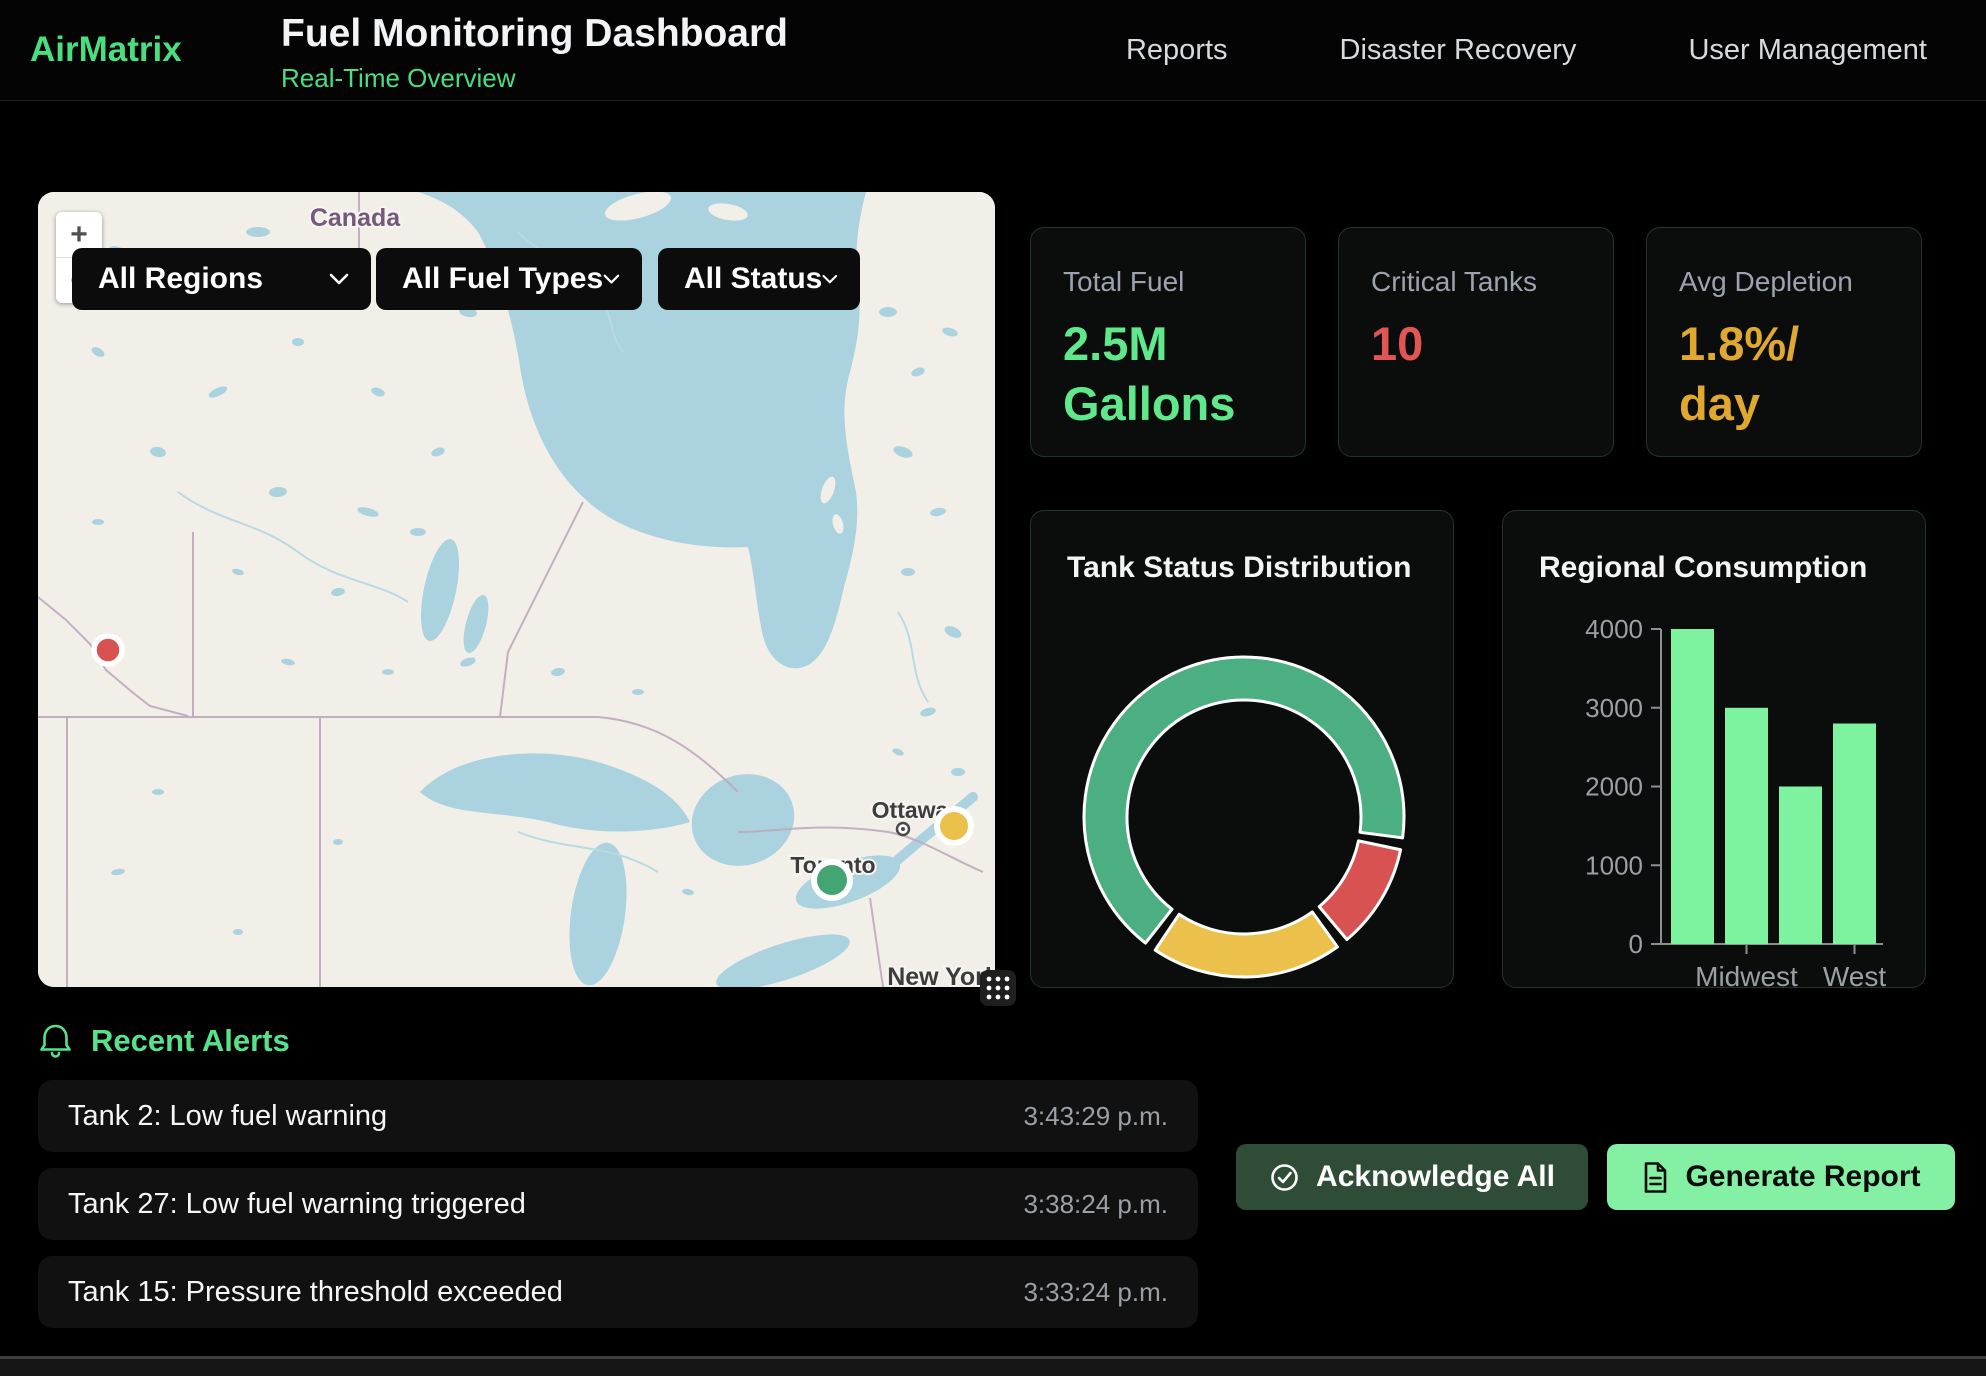  What do you see at coordinates (108, 650) in the screenshot?
I see `tank-marker-critical` at bounding box center [108, 650].